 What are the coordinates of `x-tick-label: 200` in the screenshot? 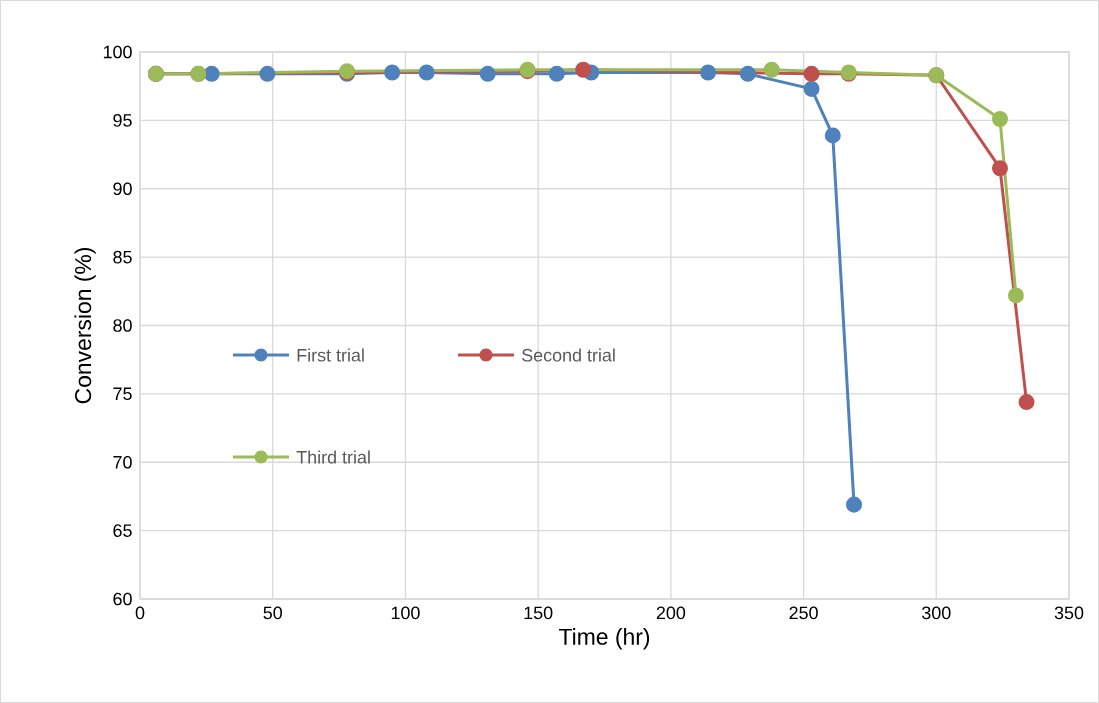 It's located at (671, 613).